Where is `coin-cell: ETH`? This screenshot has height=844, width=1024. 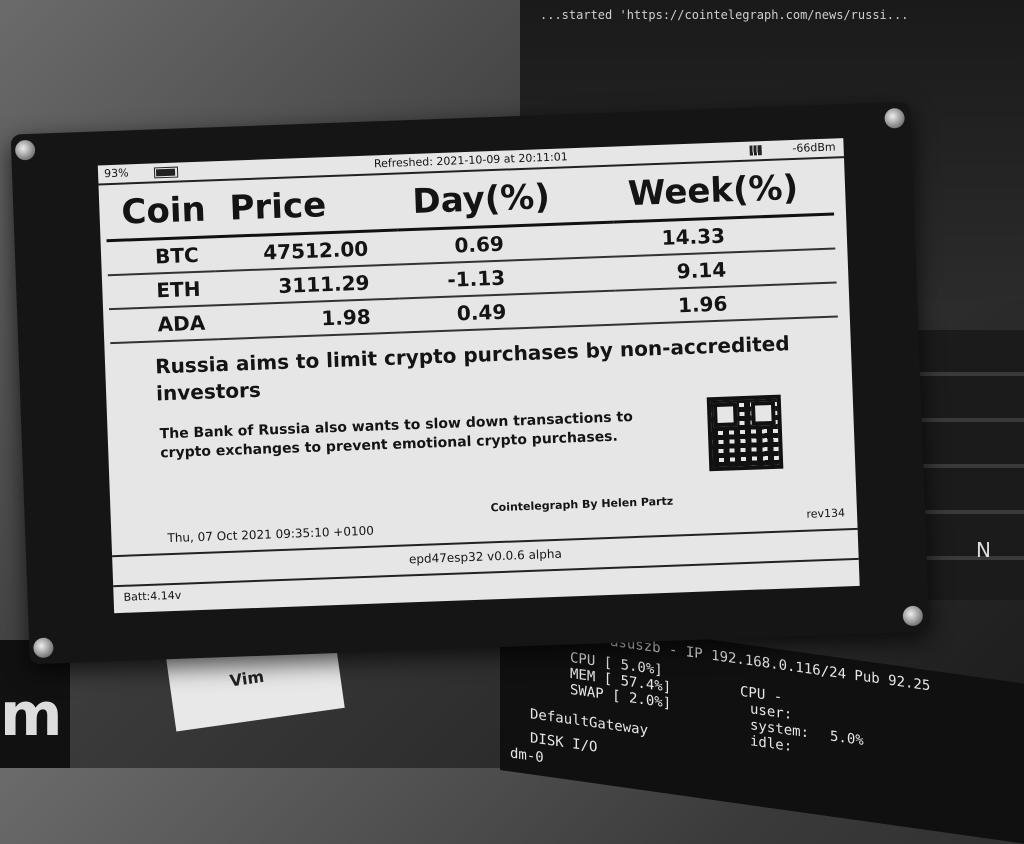 coin-cell: ETH is located at coordinates (162, 290).